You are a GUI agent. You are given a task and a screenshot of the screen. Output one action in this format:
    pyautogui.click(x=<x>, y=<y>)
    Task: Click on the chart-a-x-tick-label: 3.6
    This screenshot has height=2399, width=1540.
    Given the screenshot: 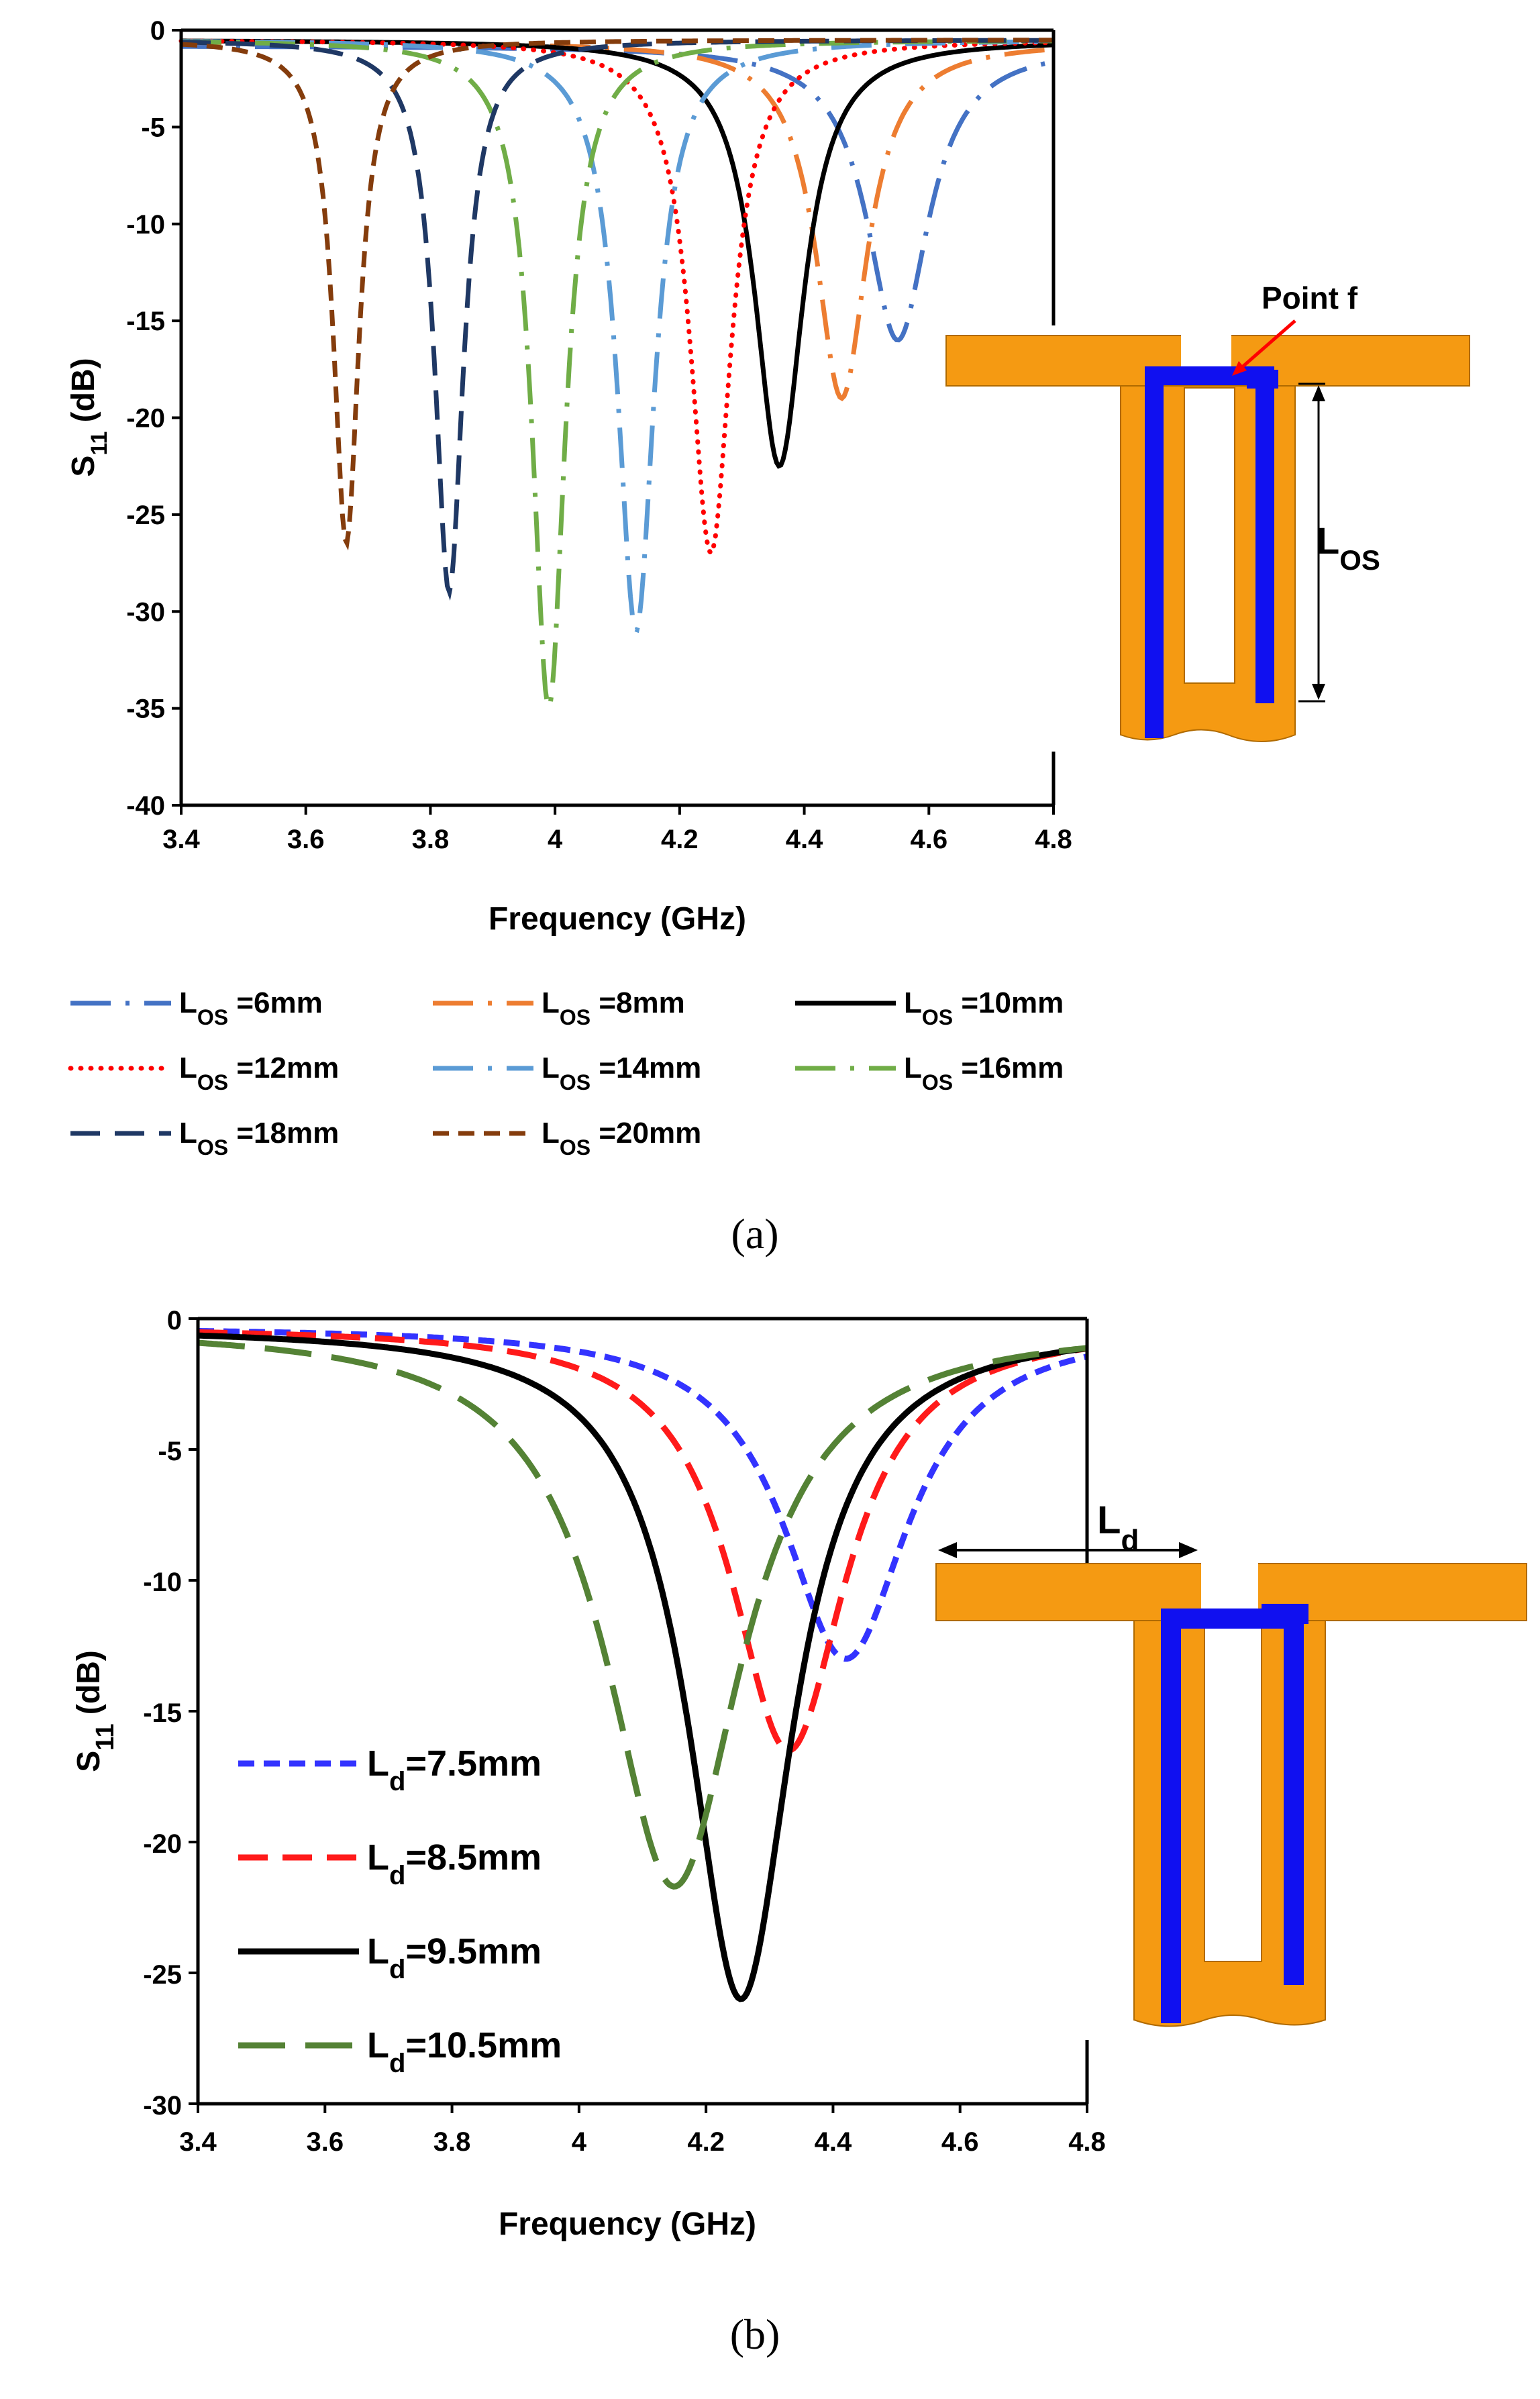 What is the action you would take?
    pyautogui.click(x=306, y=839)
    